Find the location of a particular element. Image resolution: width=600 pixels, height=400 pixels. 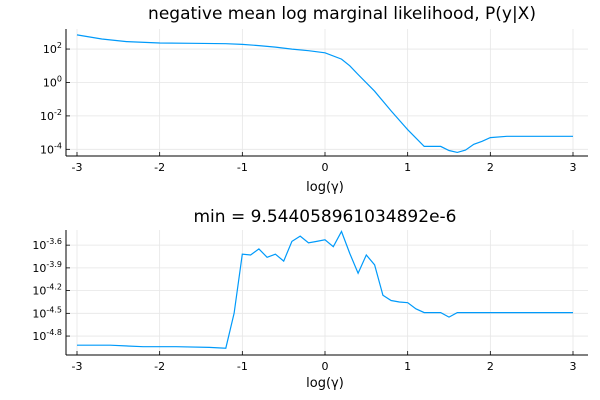

chart-top-x-tick-label: -1 is located at coordinates (242, 167).